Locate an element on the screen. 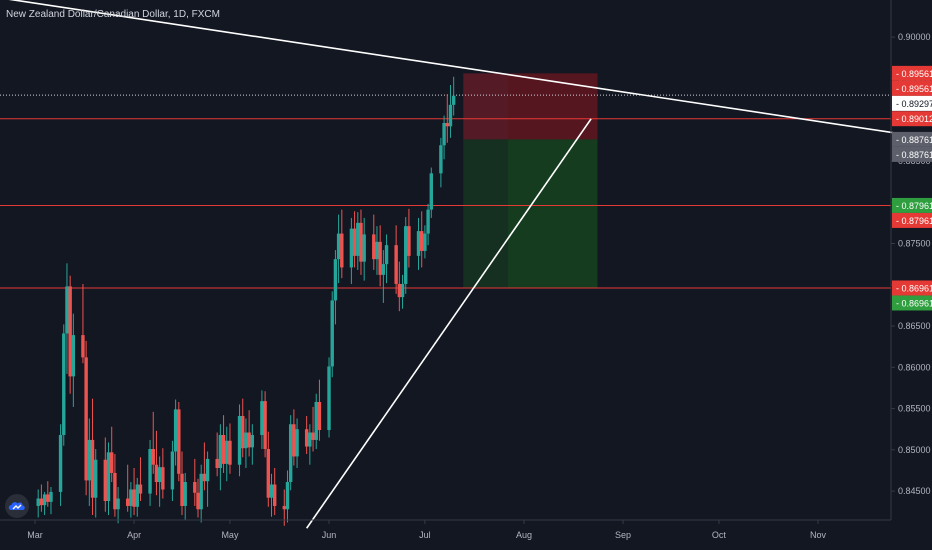 This screenshot has width=932, height=550. take-profit-zone-shade is located at coordinates (552, 213).